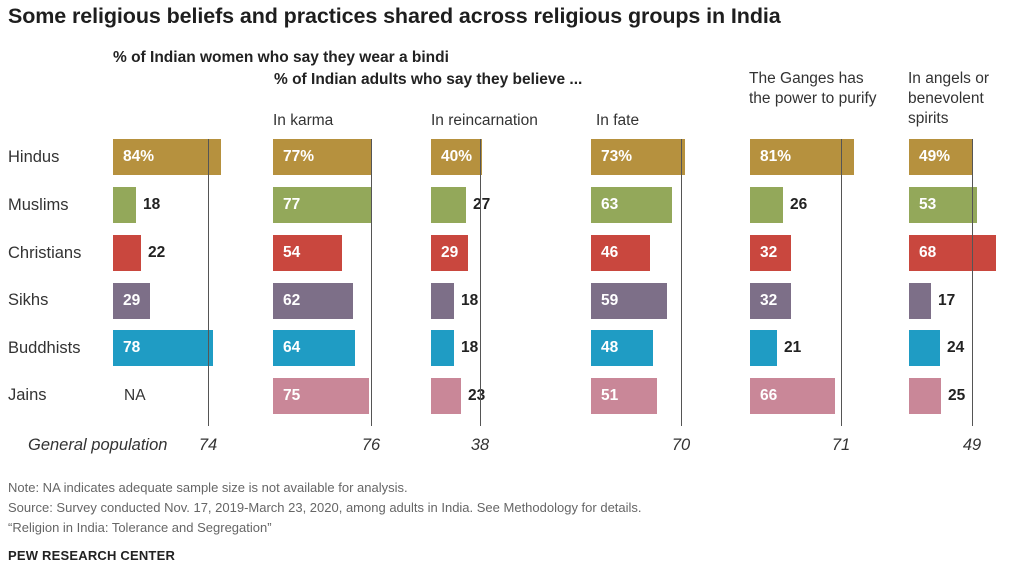 Image resolution: width=1024 pixels, height=578 pixels. I want to click on bar-karma-christians, so click(307, 253).